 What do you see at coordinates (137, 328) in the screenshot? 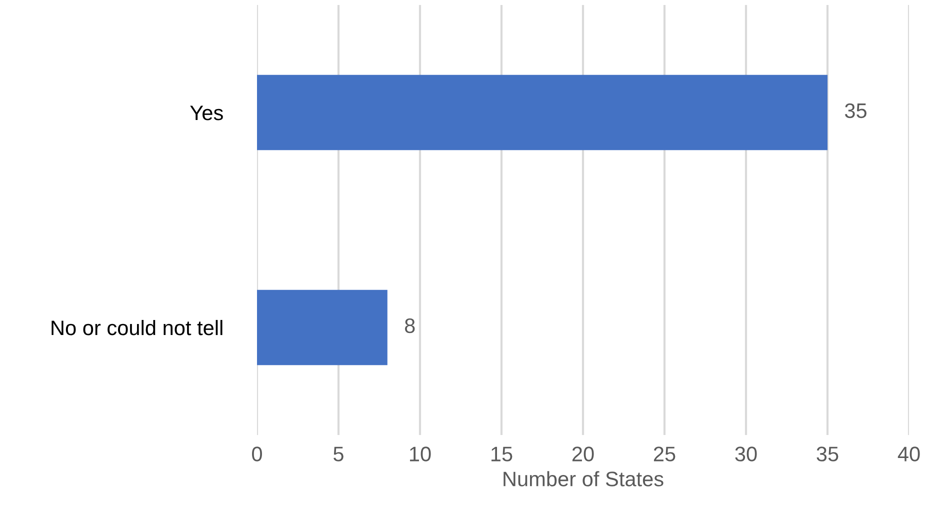
I see `y-tick-label: No or could not tell` at bounding box center [137, 328].